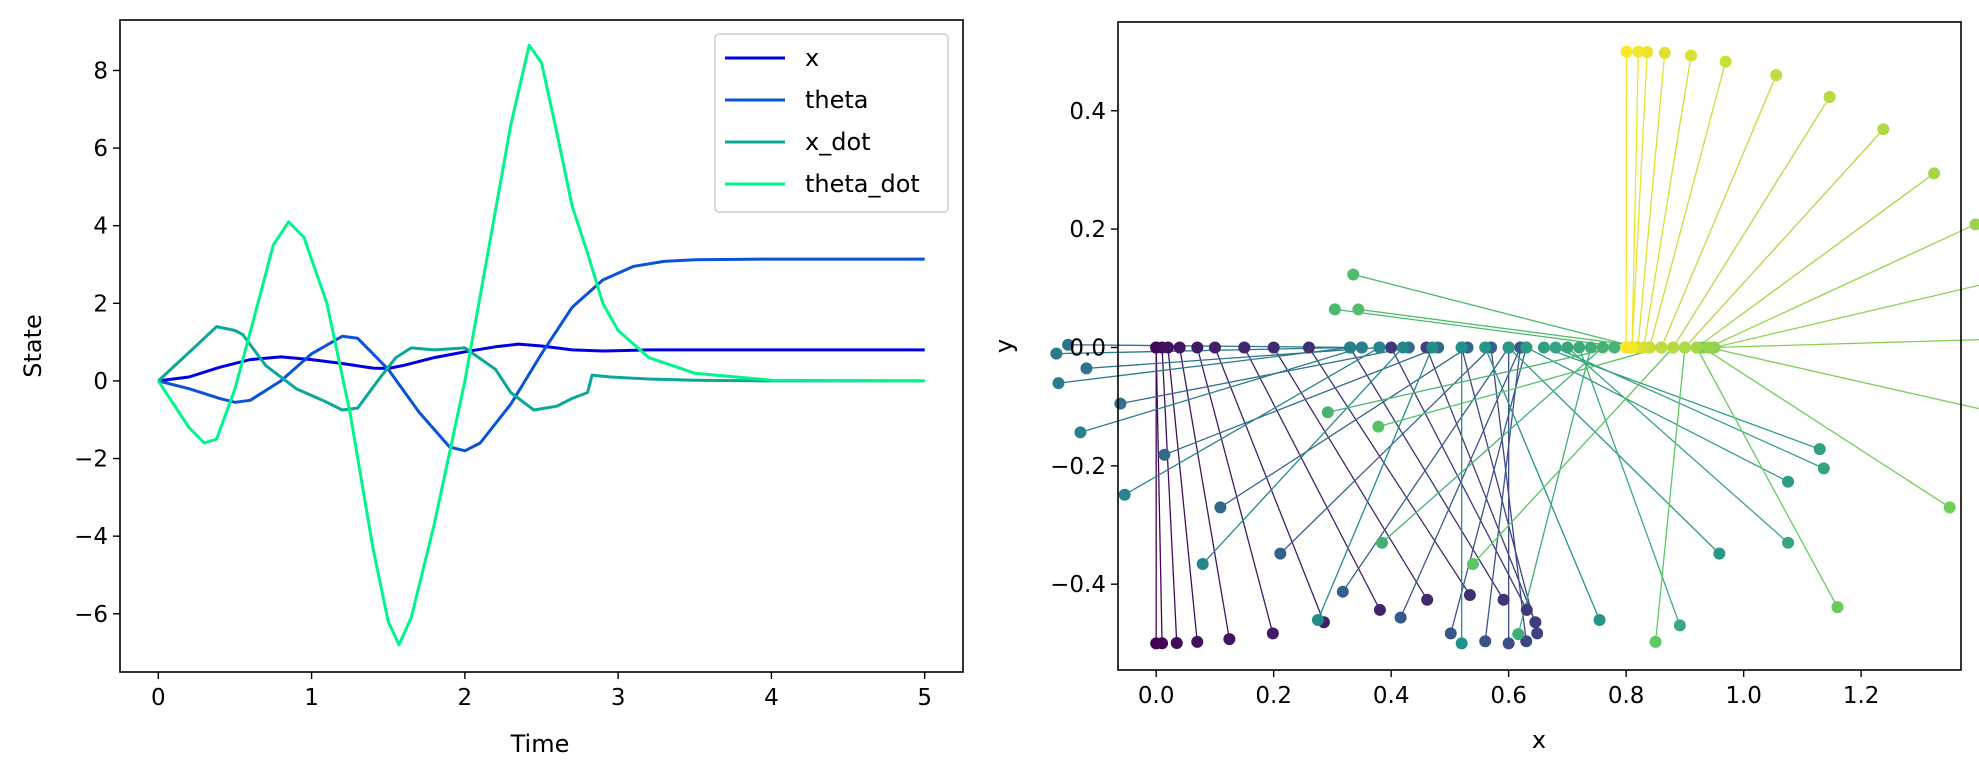 This screenshot has width=1979, height=780. Describe the element at coordinates (100, 304) in the screenshot. I see `y-tick-label: 2` at that location.